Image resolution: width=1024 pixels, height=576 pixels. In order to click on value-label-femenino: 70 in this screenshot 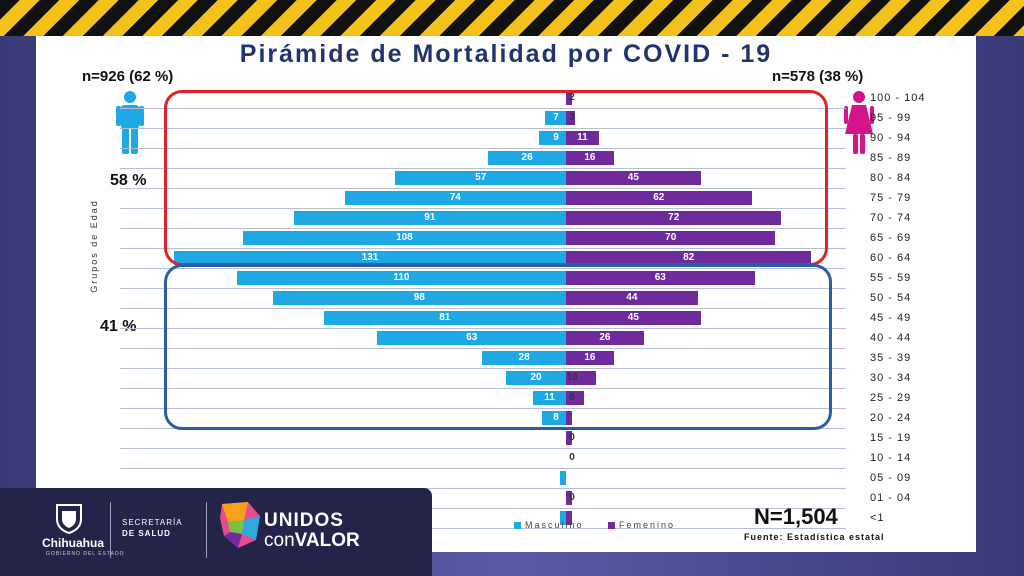, I will do `click(671, 237)`.